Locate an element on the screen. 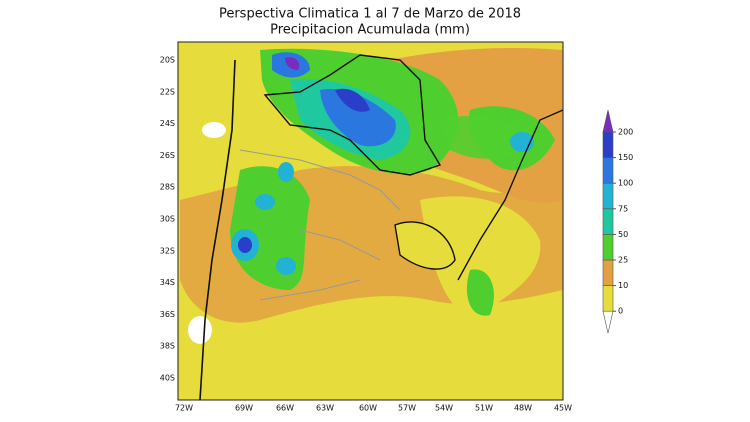  lon-label: 51W is located at coordinates (484, 408).